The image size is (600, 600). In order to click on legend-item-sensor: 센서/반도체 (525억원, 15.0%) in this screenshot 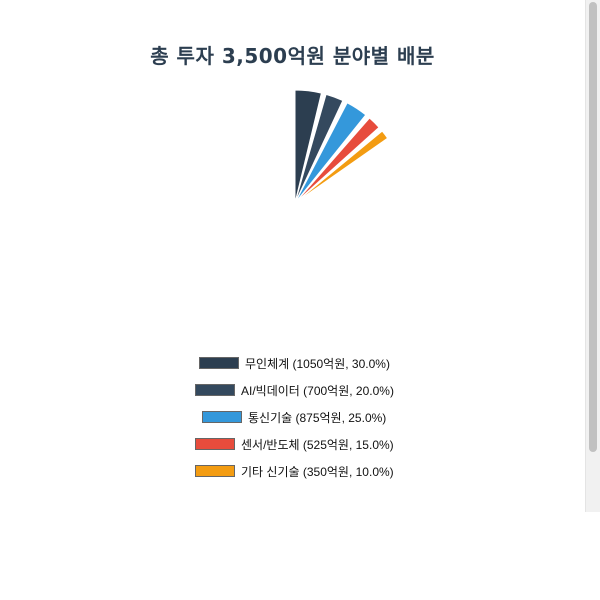, I will do `click(294, 444)`.